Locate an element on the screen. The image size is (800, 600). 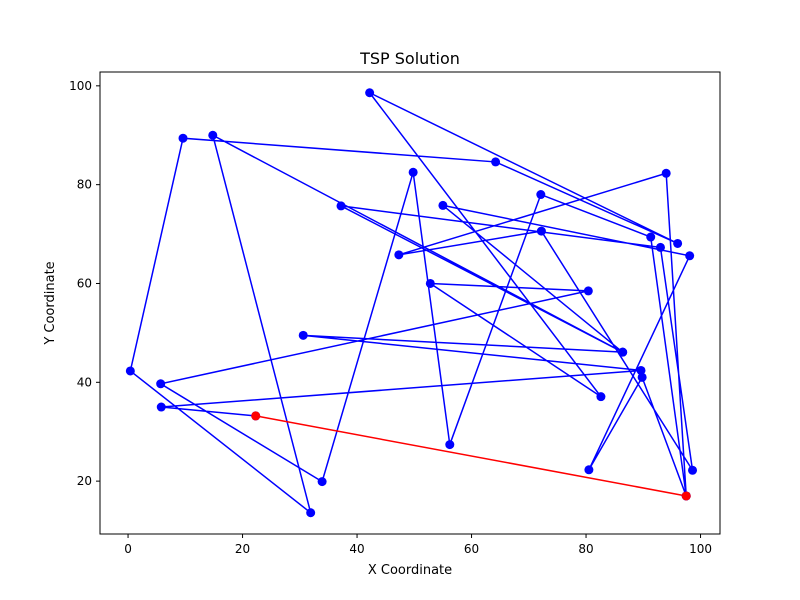
x-tick-label: 40 is located at coordinates (356, 549).